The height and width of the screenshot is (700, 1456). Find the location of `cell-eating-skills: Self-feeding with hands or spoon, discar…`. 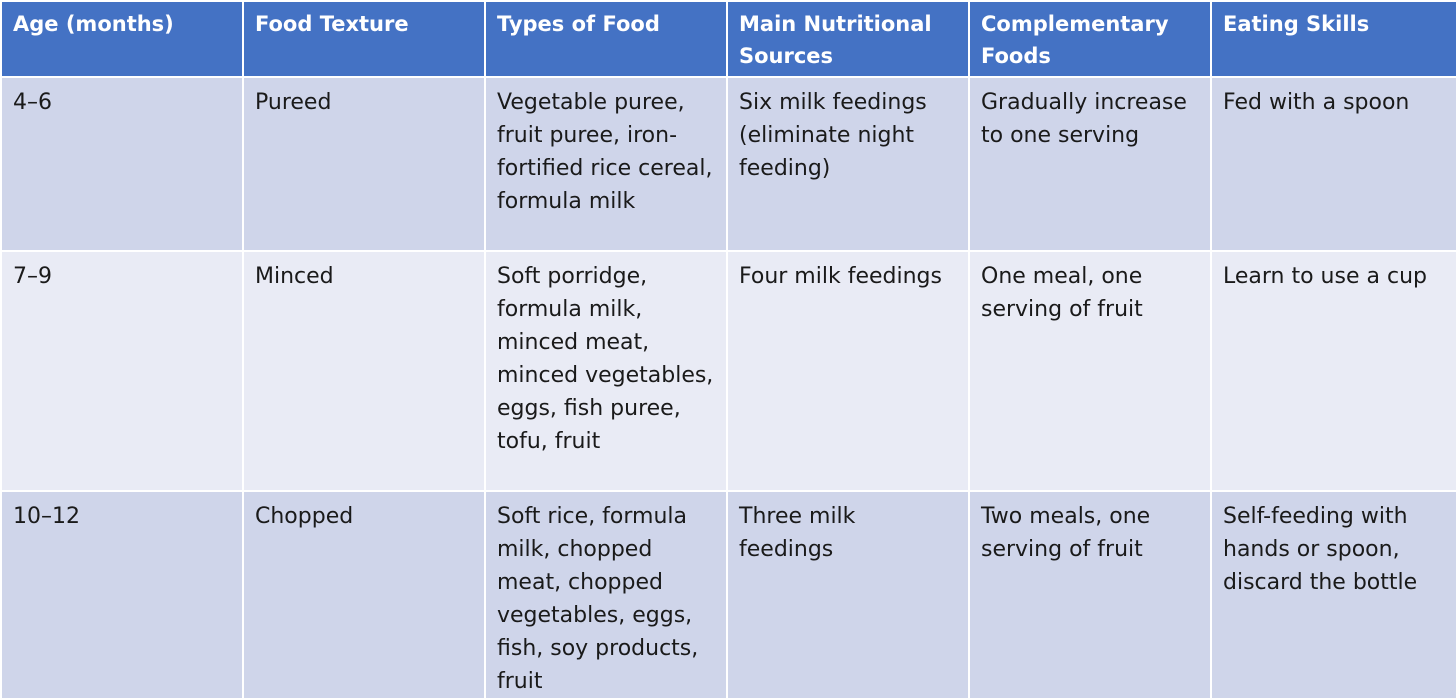

cell-eating-skills: Self-feeding with hands or spoon, discar… is located at coordinates (1333, 595).